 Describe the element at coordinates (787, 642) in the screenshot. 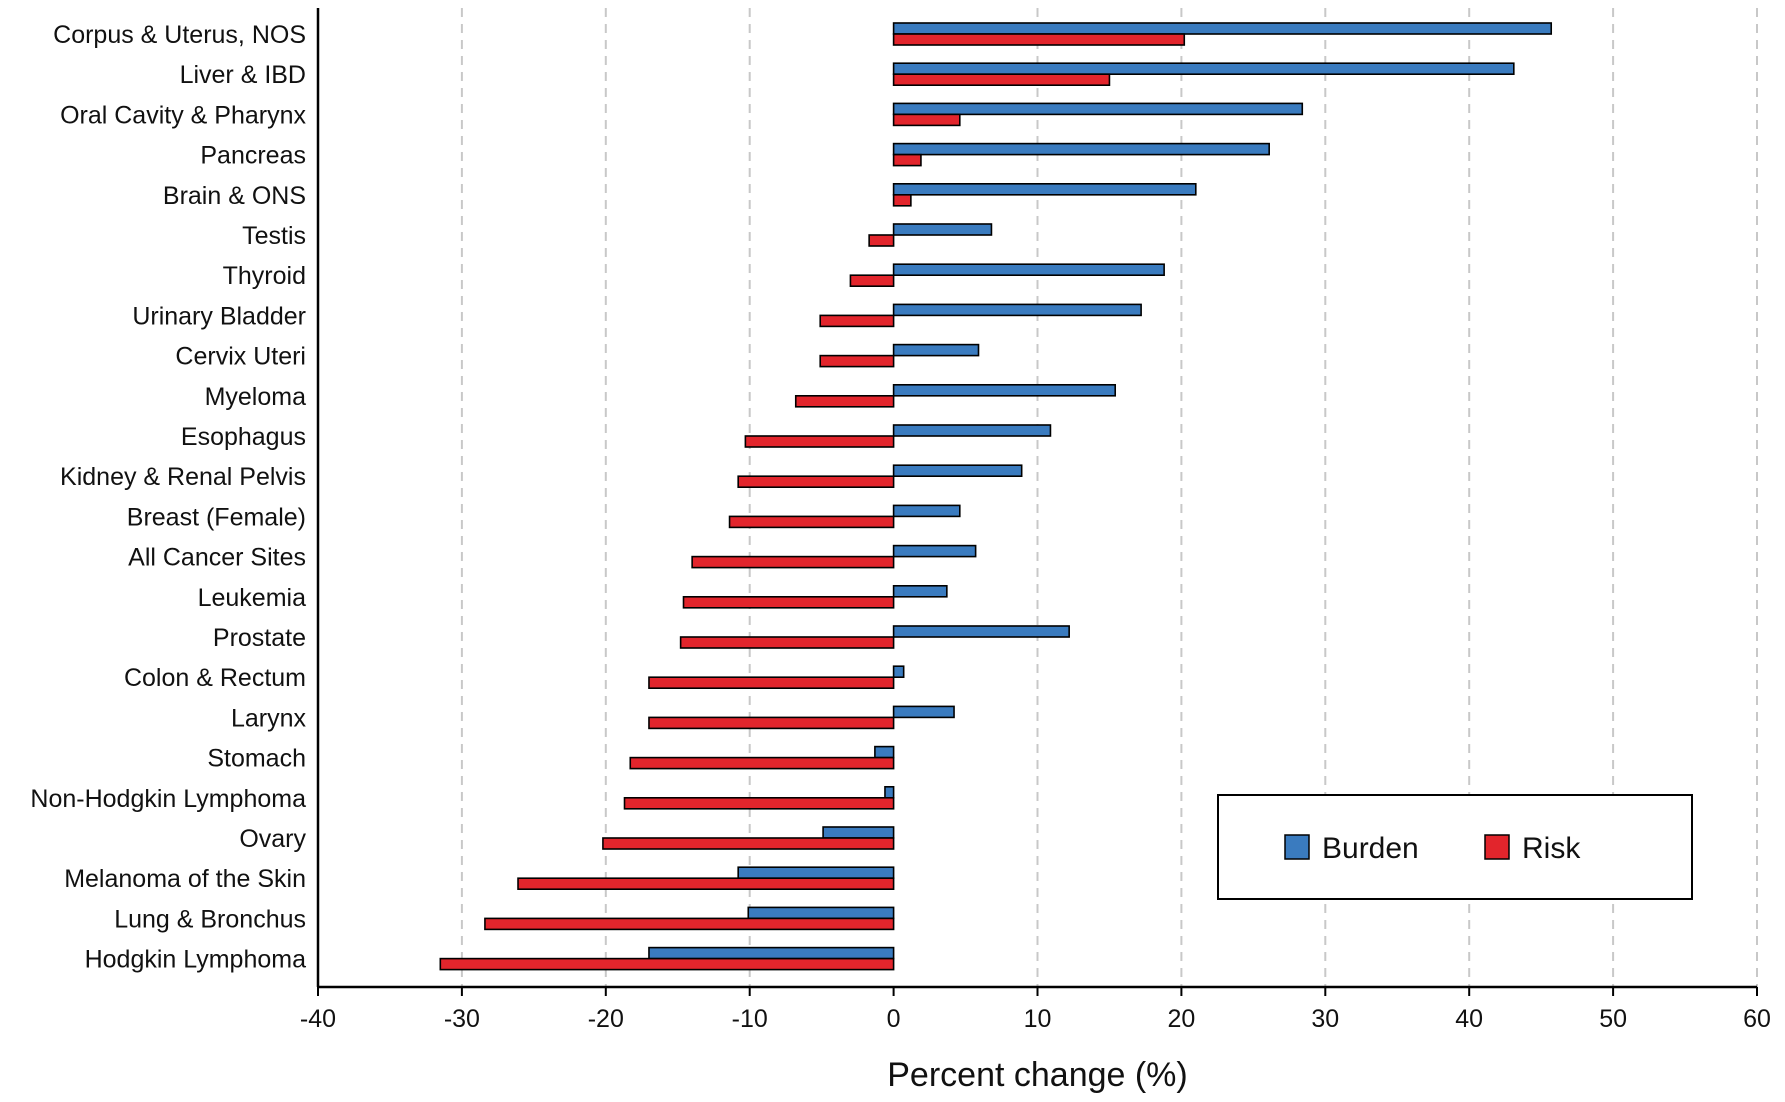

I see `bar-risk-prostate` at that location.